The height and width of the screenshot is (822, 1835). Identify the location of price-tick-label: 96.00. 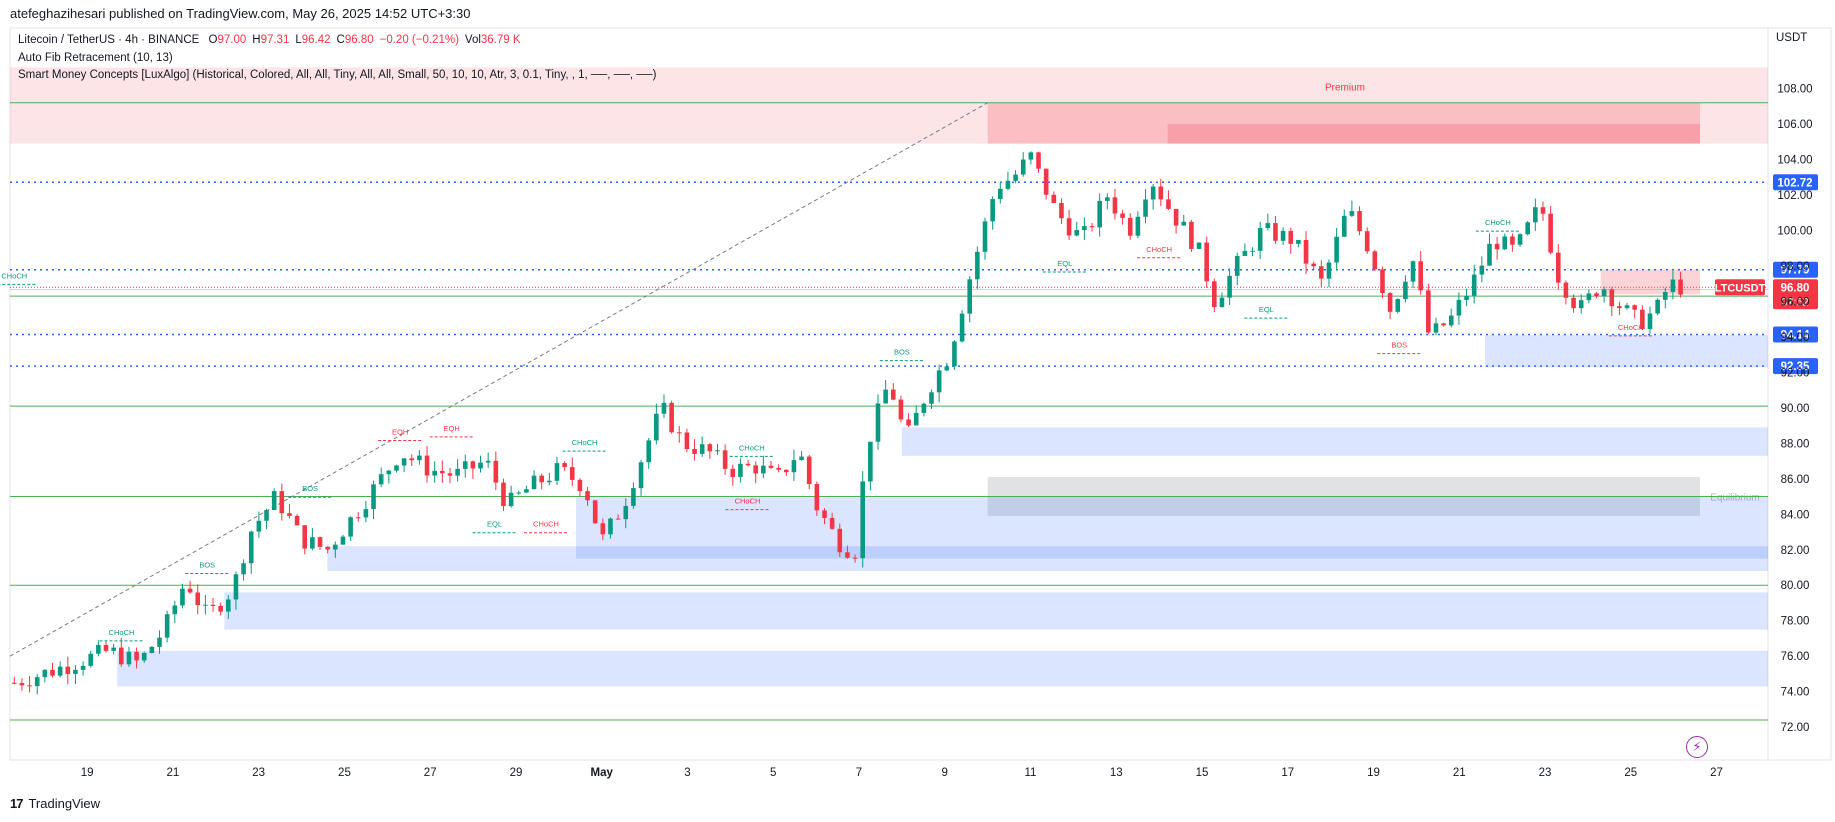
(1795, 302).